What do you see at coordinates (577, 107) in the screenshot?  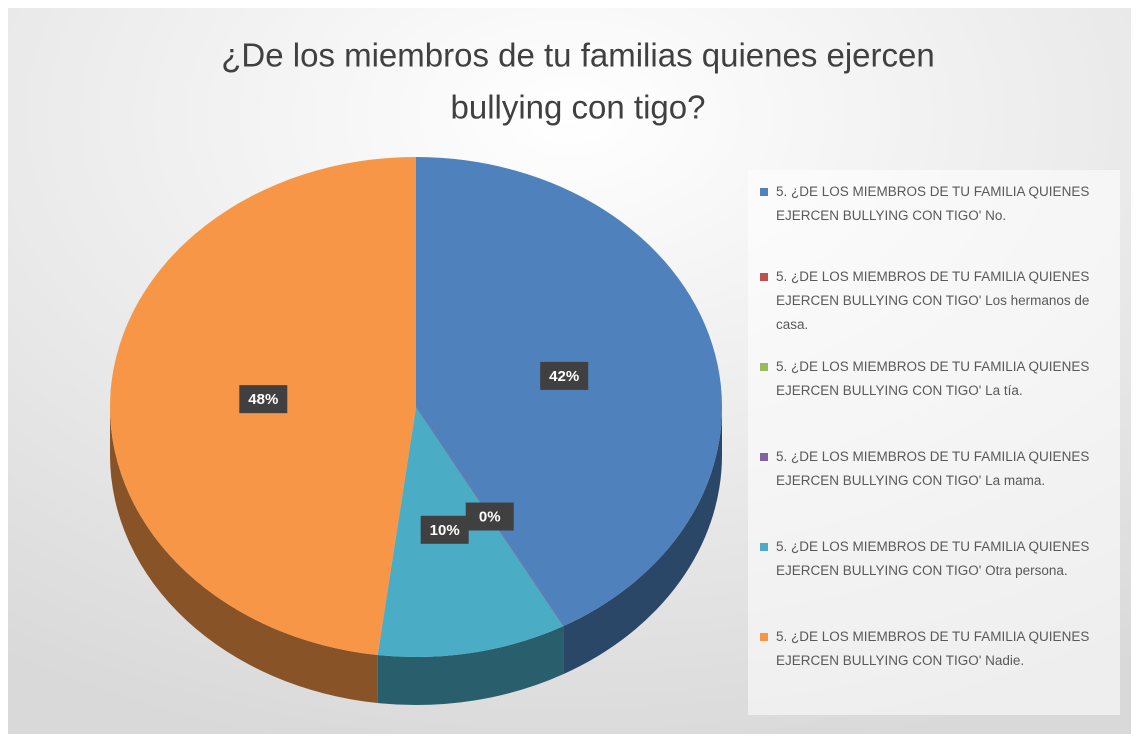 I see `chart-title: bullying con tigo?` at bounding box center [577, 107].